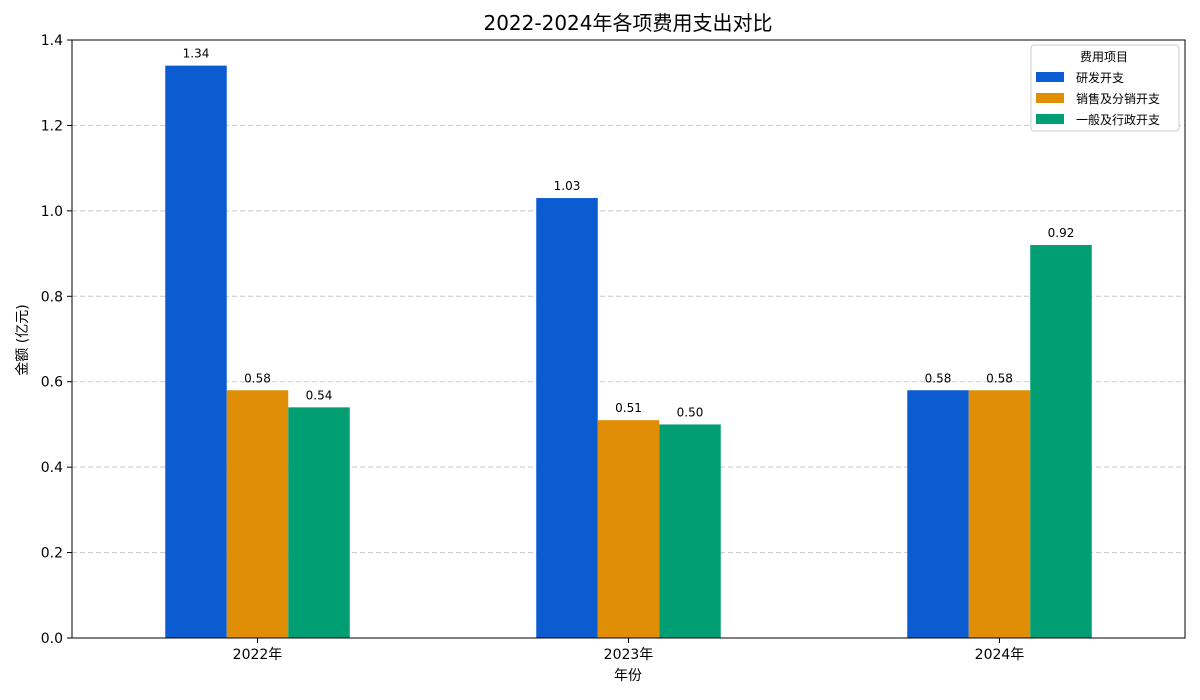 The width and height of the screenshot is (1200, 700). I want to click on x-tick-label: 2022年, so click(258, 655).